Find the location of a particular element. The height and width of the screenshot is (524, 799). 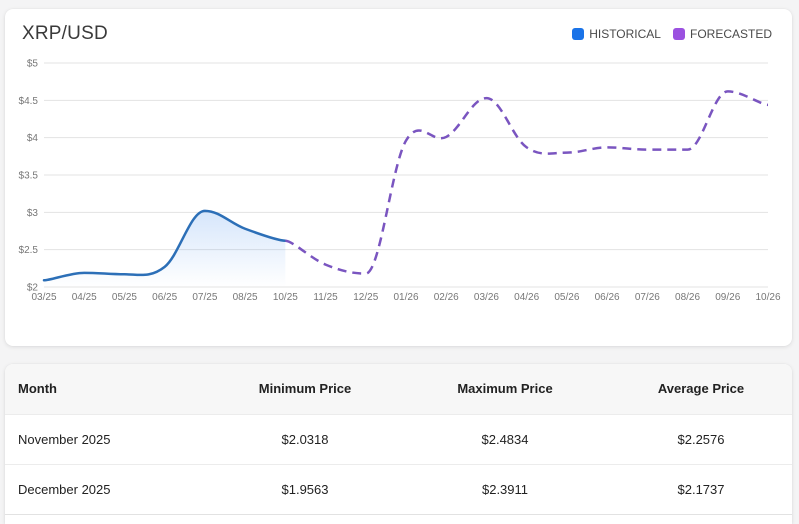

svg-text: 02/26 is located at coordinates (446, 297).